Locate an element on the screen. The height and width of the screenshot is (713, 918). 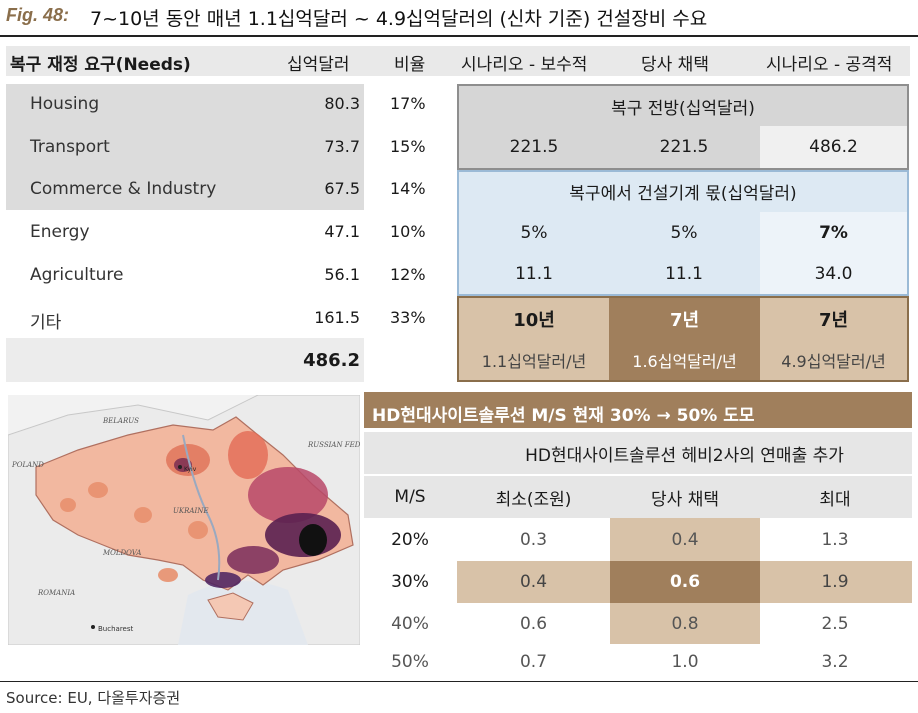
hd-row-adopted: 0.6 is located at coordinates (685, 582).